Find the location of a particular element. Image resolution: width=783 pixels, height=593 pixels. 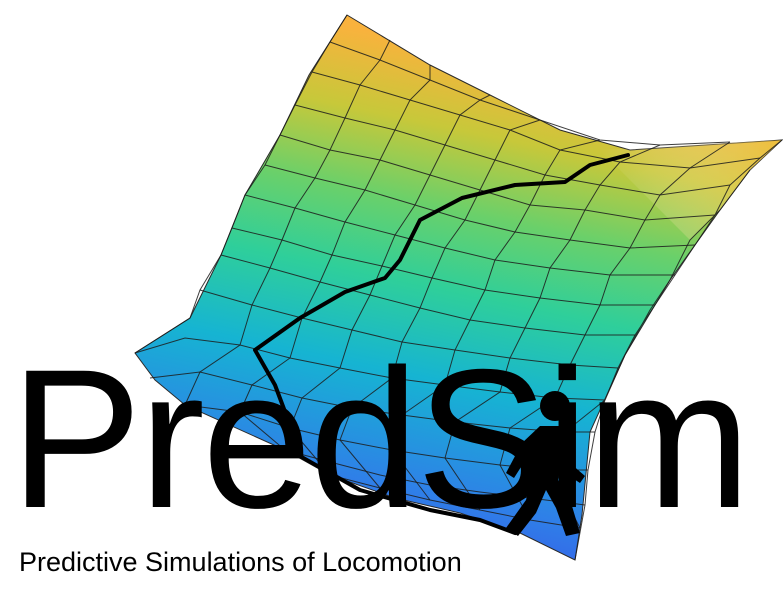

walking-person-icon is located at coordinates (545, 463).